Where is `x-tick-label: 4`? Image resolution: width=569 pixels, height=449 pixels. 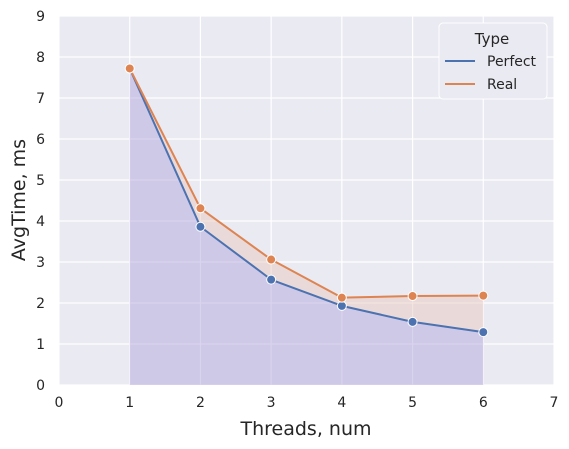
x-tick-label: 4 is located at coordinates (341, 403).